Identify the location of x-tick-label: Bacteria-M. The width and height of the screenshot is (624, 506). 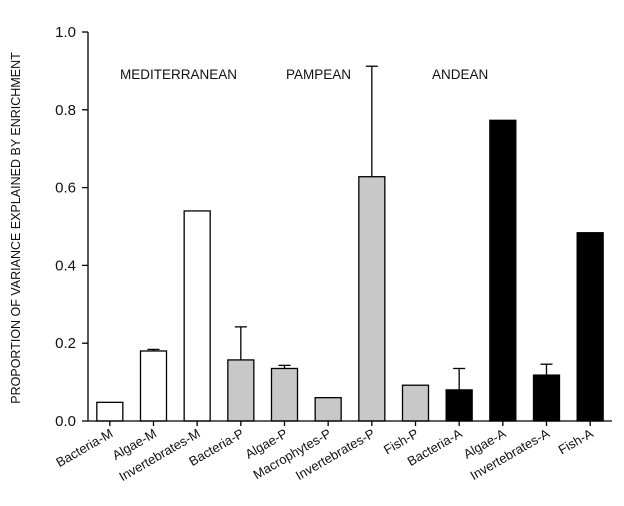
(84, 448).